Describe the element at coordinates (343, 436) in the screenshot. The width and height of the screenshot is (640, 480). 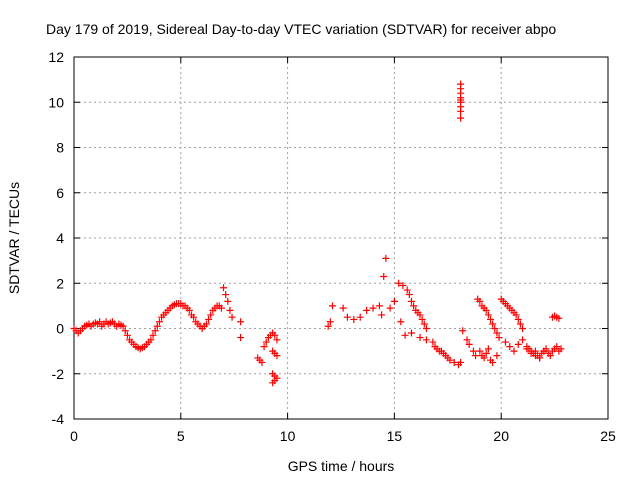
I see `x-tick-labels: 0 5 10 15 20 25` at that location.